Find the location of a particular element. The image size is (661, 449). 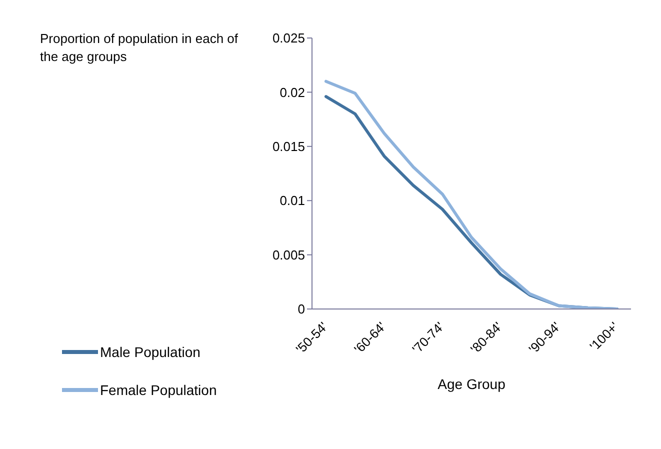

y-tick-label: 0.025 is located at coordinates (288, 38).